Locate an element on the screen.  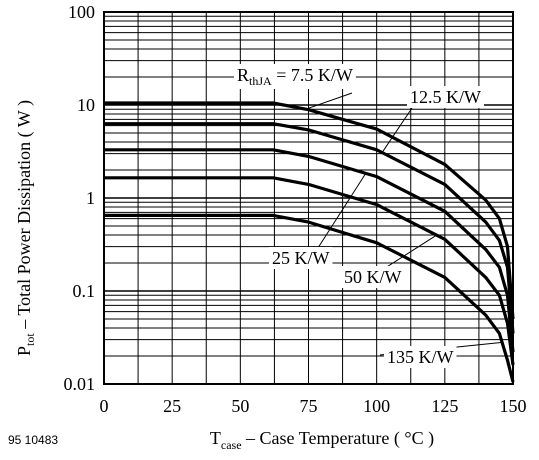
x-tick-labels: 0 25 50 75 100 125 150 is located at coordinates (313, 406).